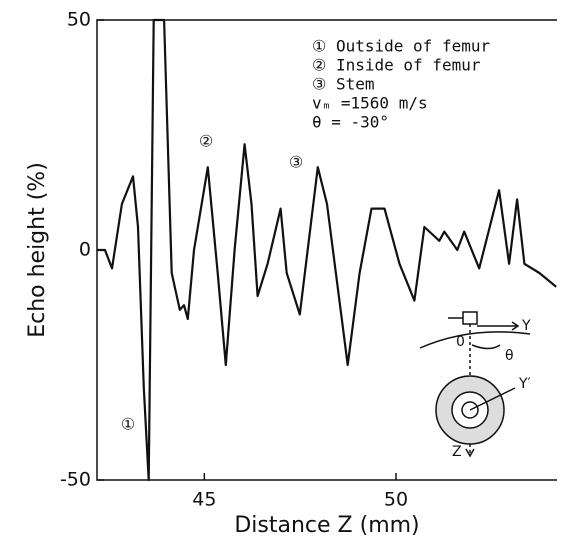 The height and width of the screenshot is (548, 561). I want to click on legend-line: ③ Stem, so click(343, 84).